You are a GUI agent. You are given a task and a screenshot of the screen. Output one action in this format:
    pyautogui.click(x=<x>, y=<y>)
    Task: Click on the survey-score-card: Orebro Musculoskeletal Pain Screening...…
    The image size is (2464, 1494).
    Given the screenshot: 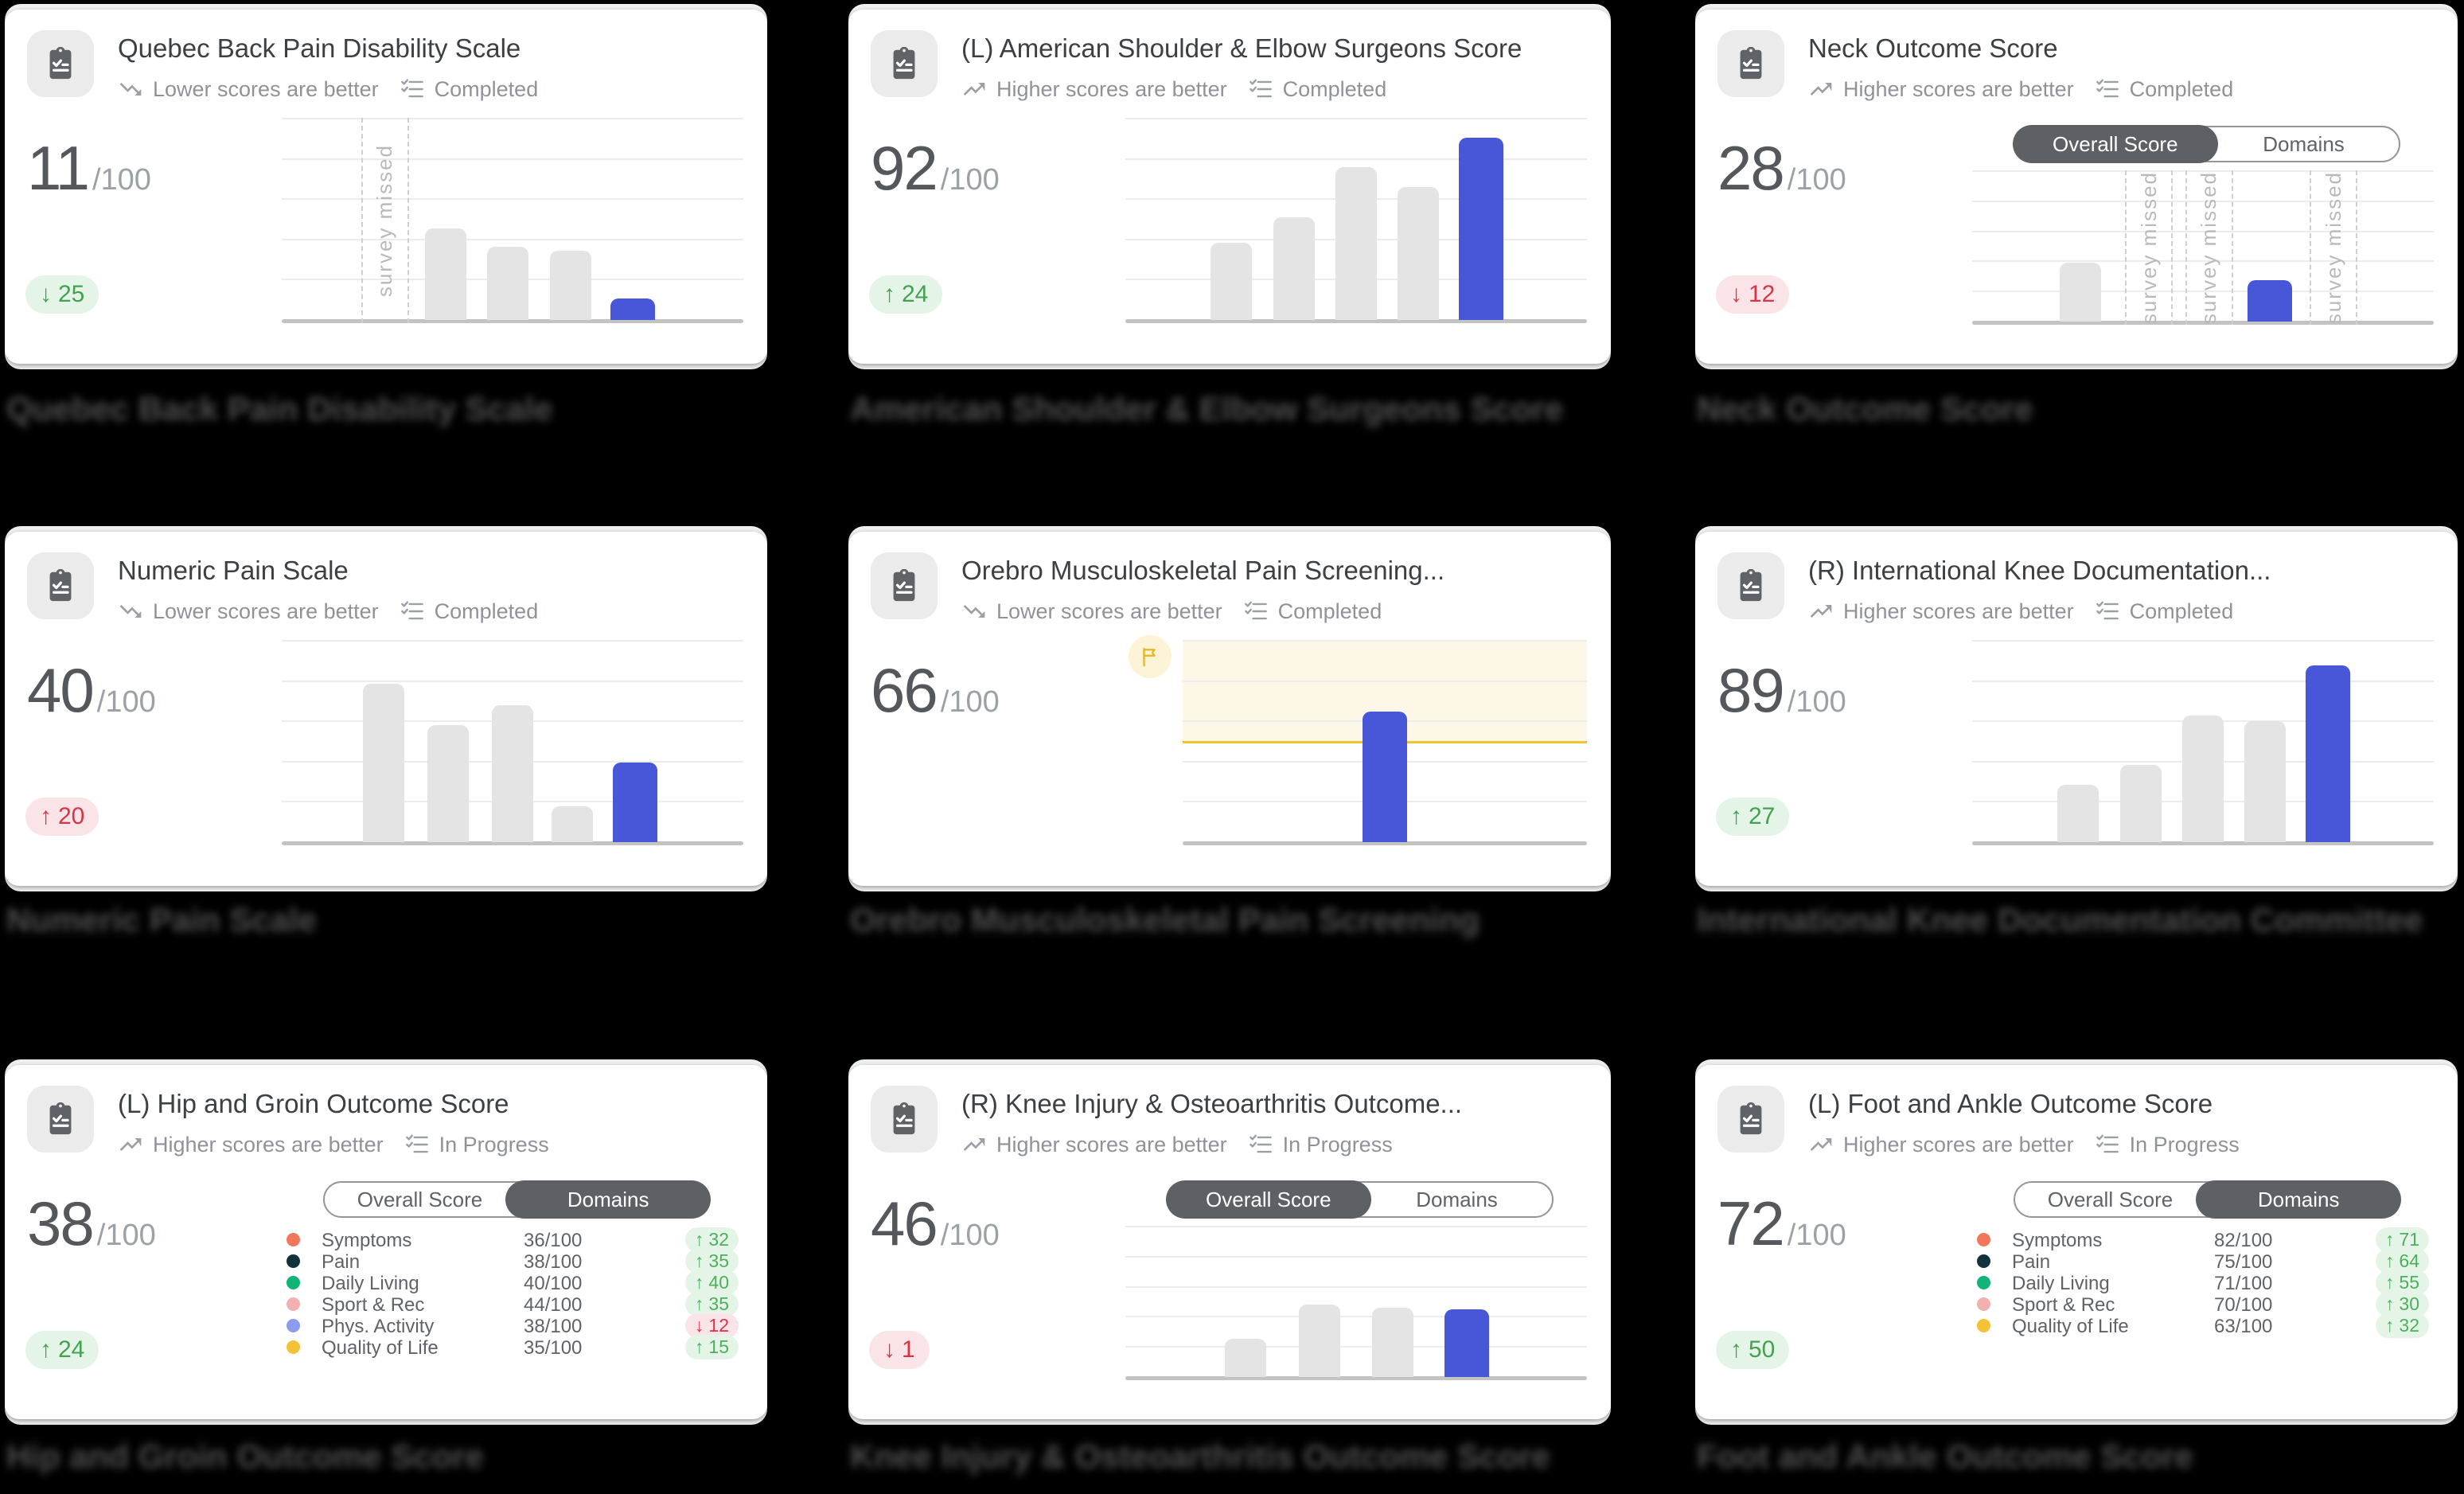 What is the action you would take?
    pyautogui.click(x=1229, y=709)
    